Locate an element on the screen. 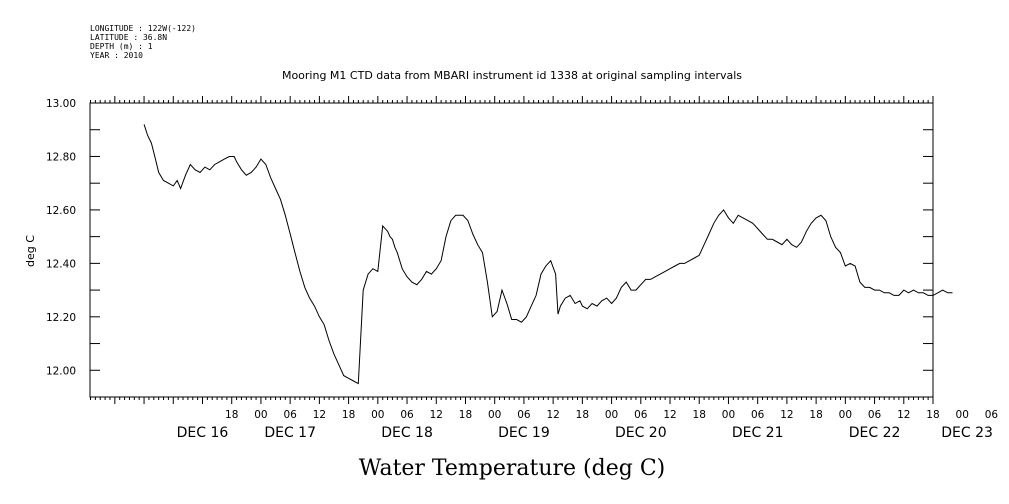  y-tick-label: 13.00 is located at coordinates (61, 104).